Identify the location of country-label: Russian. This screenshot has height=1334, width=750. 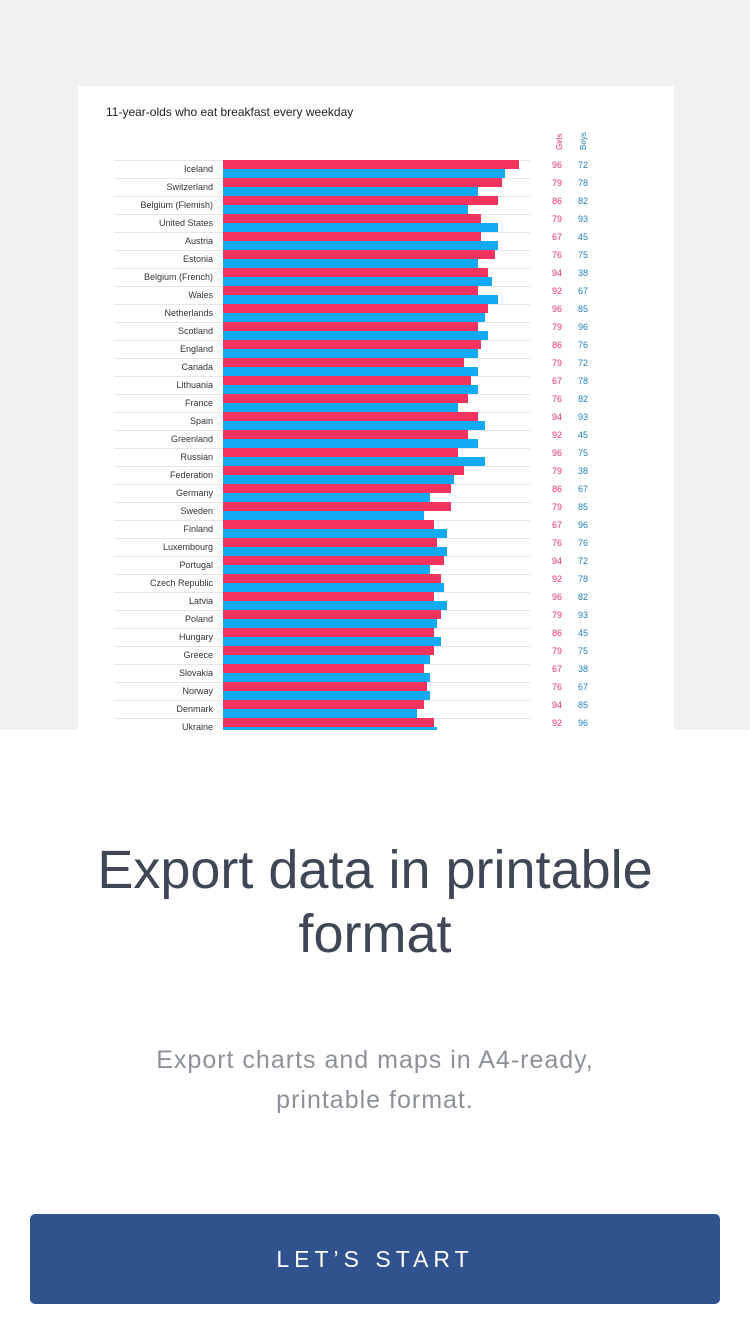
(196, 457).